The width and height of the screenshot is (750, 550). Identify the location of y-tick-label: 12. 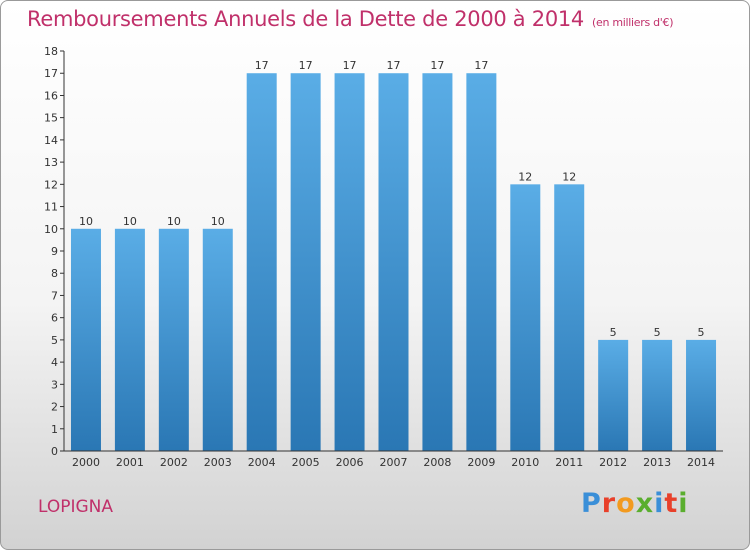
(51, 184).